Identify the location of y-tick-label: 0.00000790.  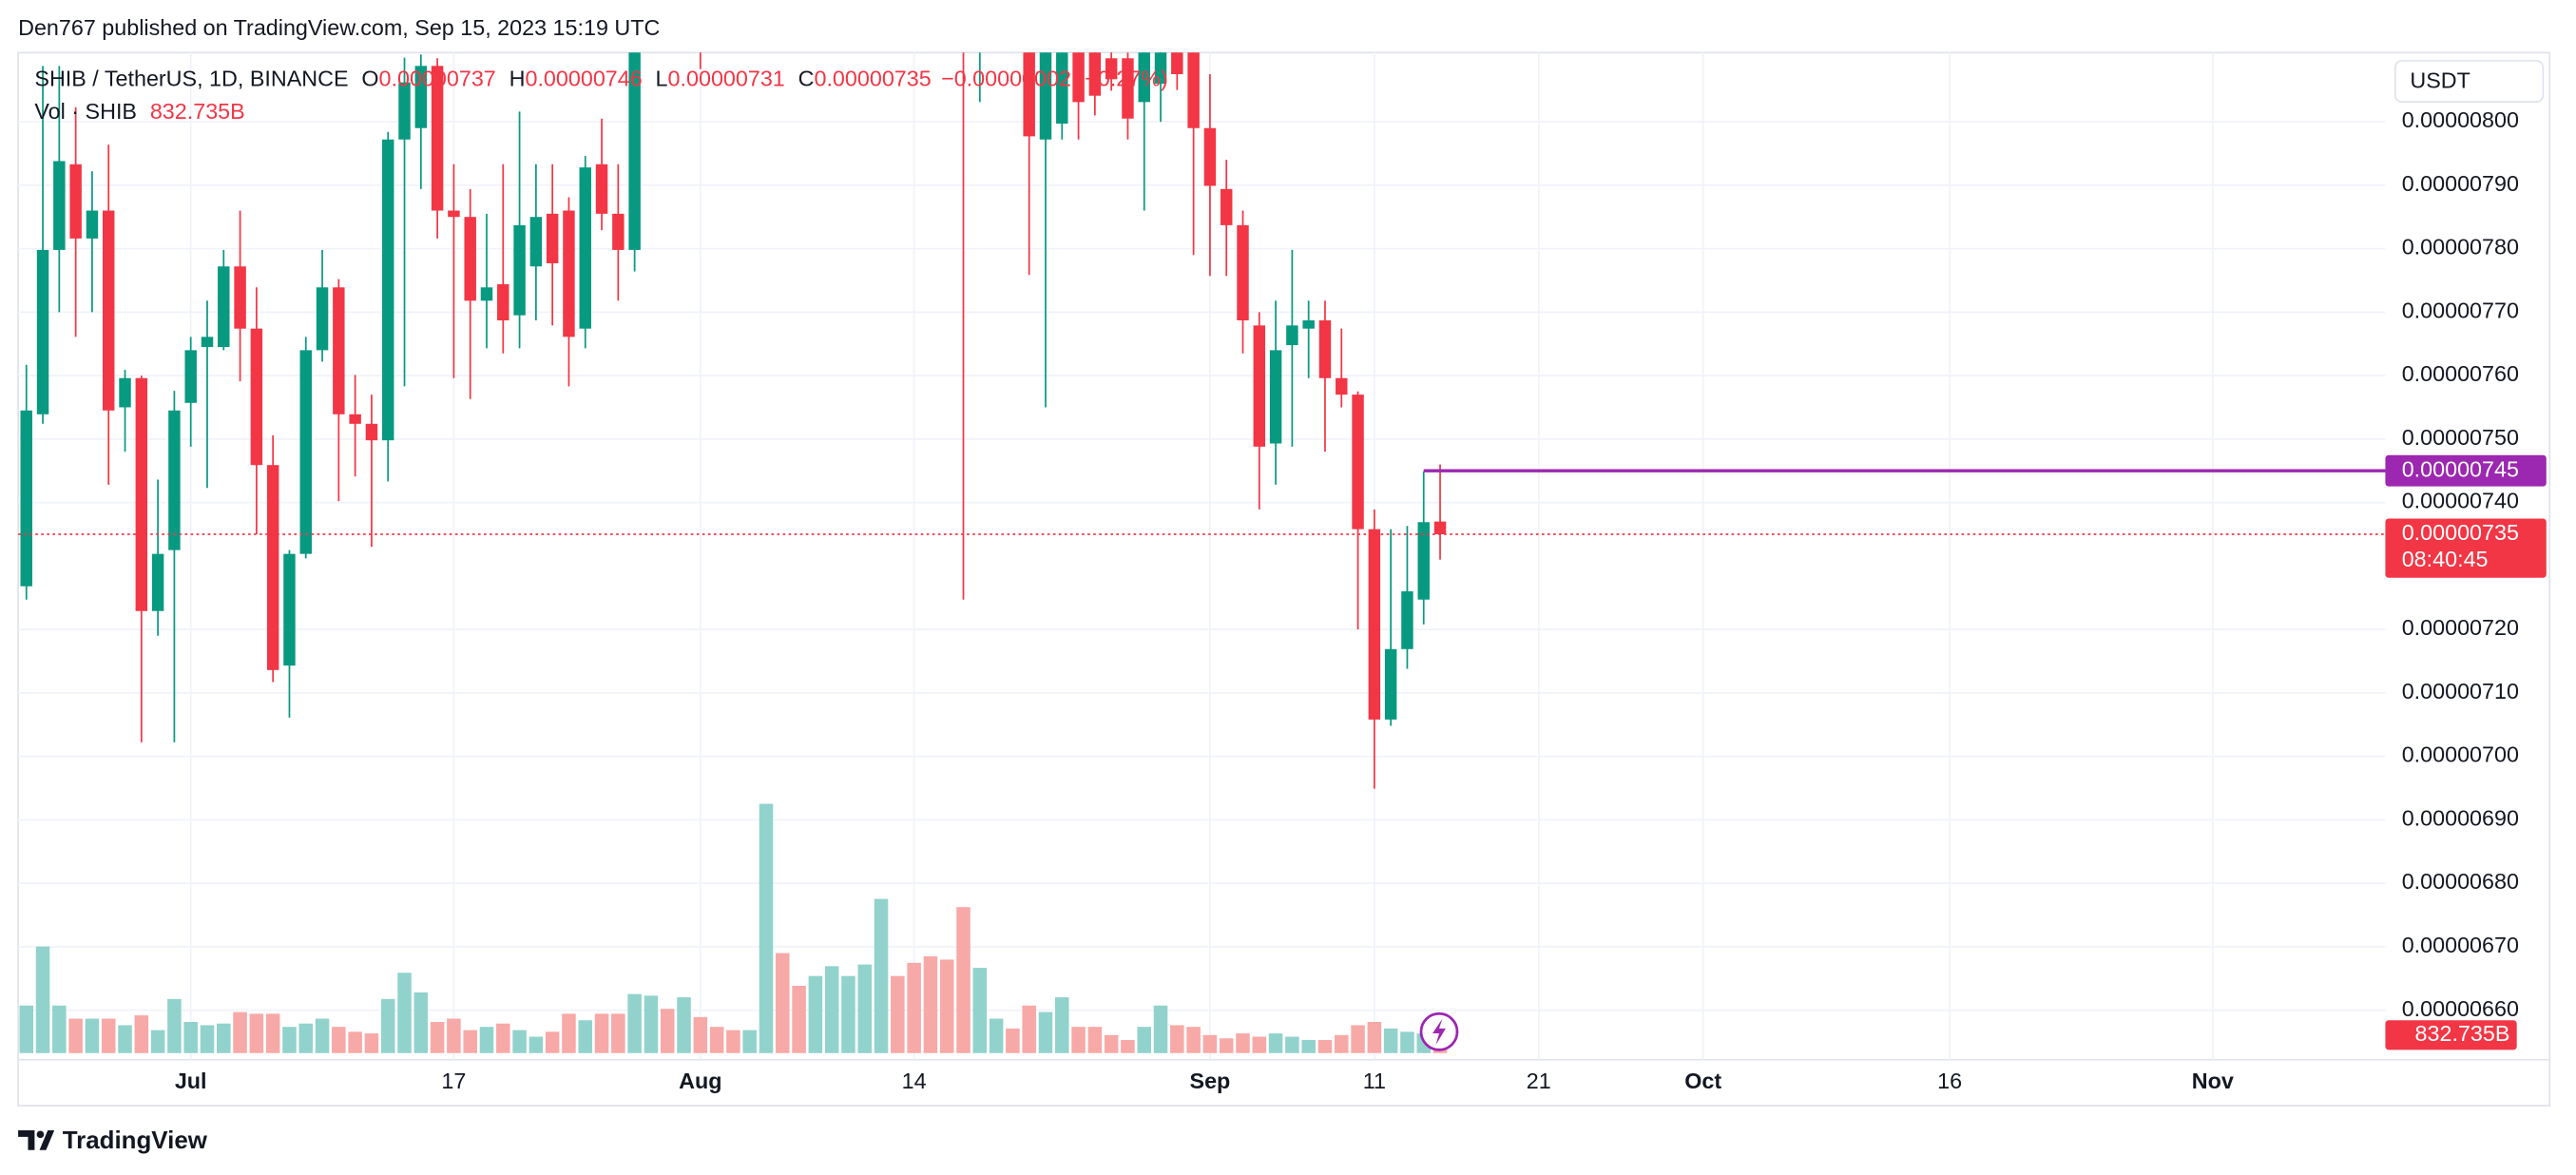
(2460, 183).